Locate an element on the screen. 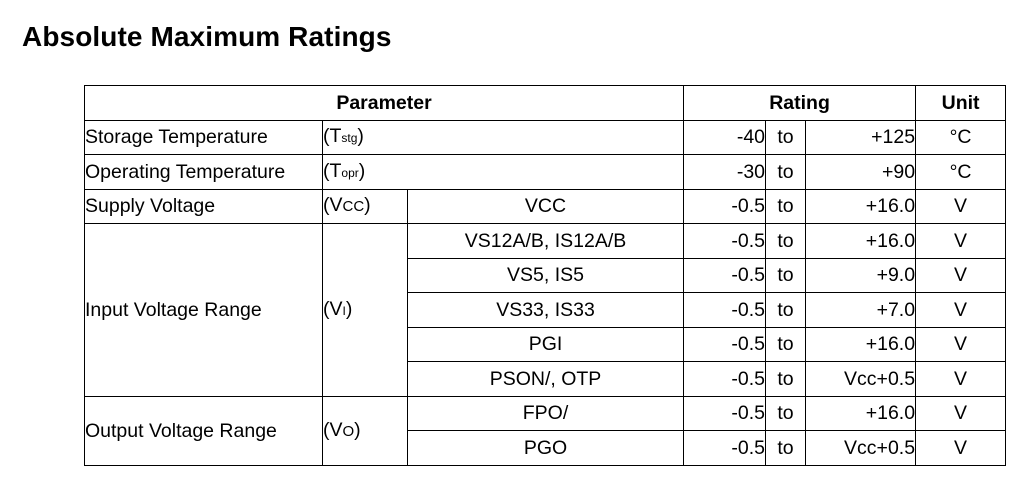  signal-name: VS33, IS33 is located at coordinates (545, 310).